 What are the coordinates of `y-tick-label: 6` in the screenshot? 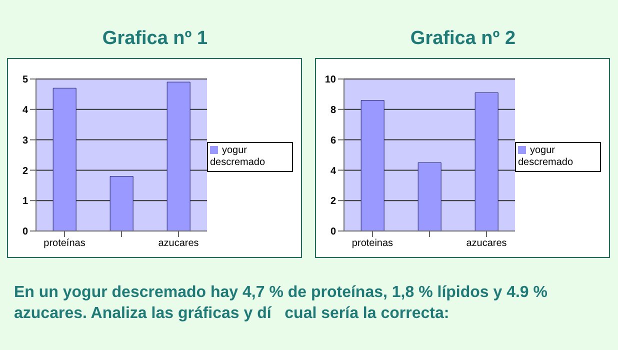 It's located at (333, 140).